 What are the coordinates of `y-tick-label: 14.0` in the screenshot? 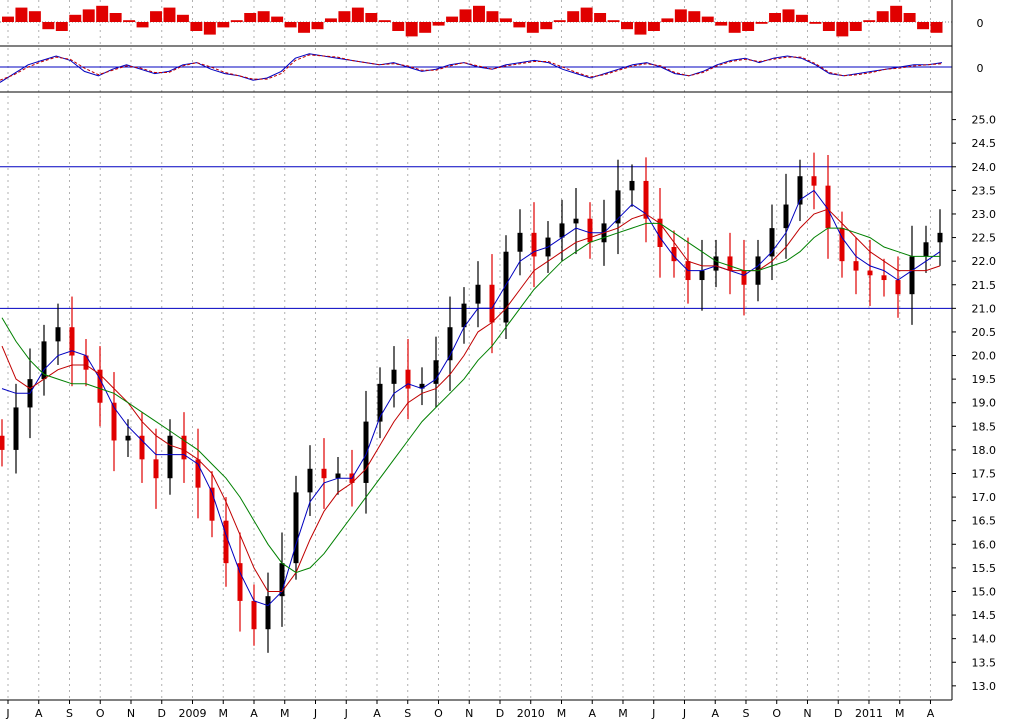 It's located at (984, 639).